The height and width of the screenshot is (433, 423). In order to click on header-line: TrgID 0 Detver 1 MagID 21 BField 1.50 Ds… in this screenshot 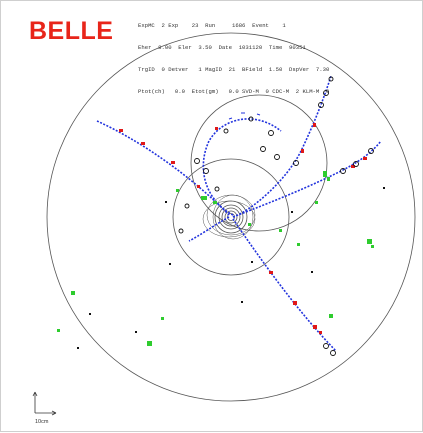, I will do `click(234, 70)`.